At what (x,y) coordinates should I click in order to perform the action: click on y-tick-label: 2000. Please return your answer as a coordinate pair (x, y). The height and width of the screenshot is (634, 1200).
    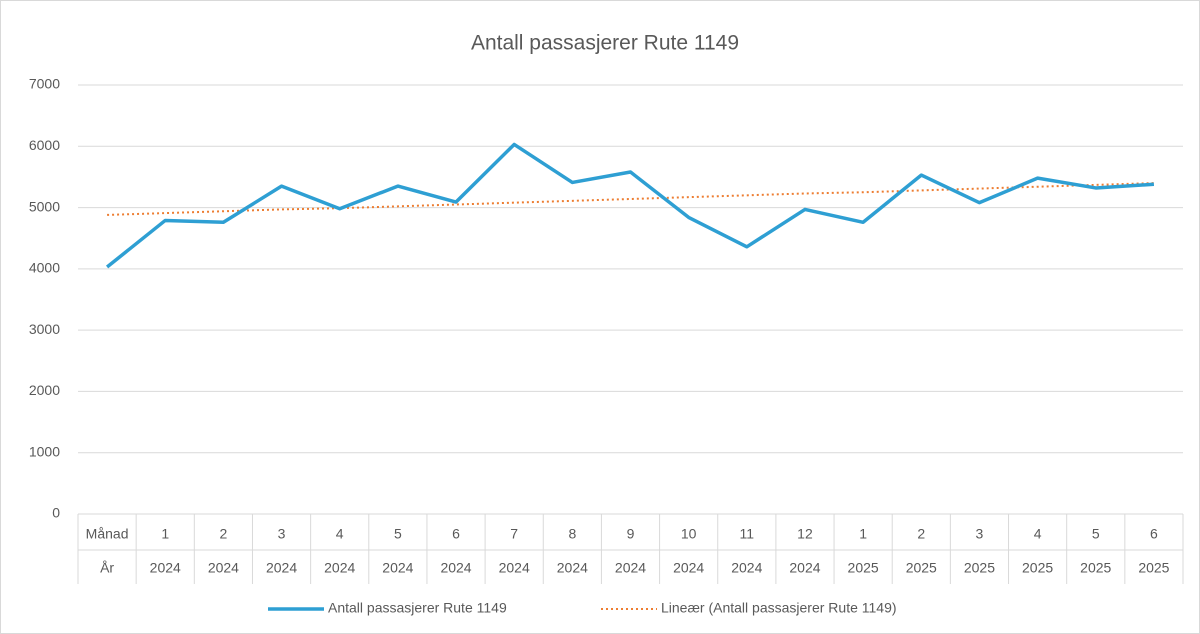
    Looking at the image, I should click on (44, 390).